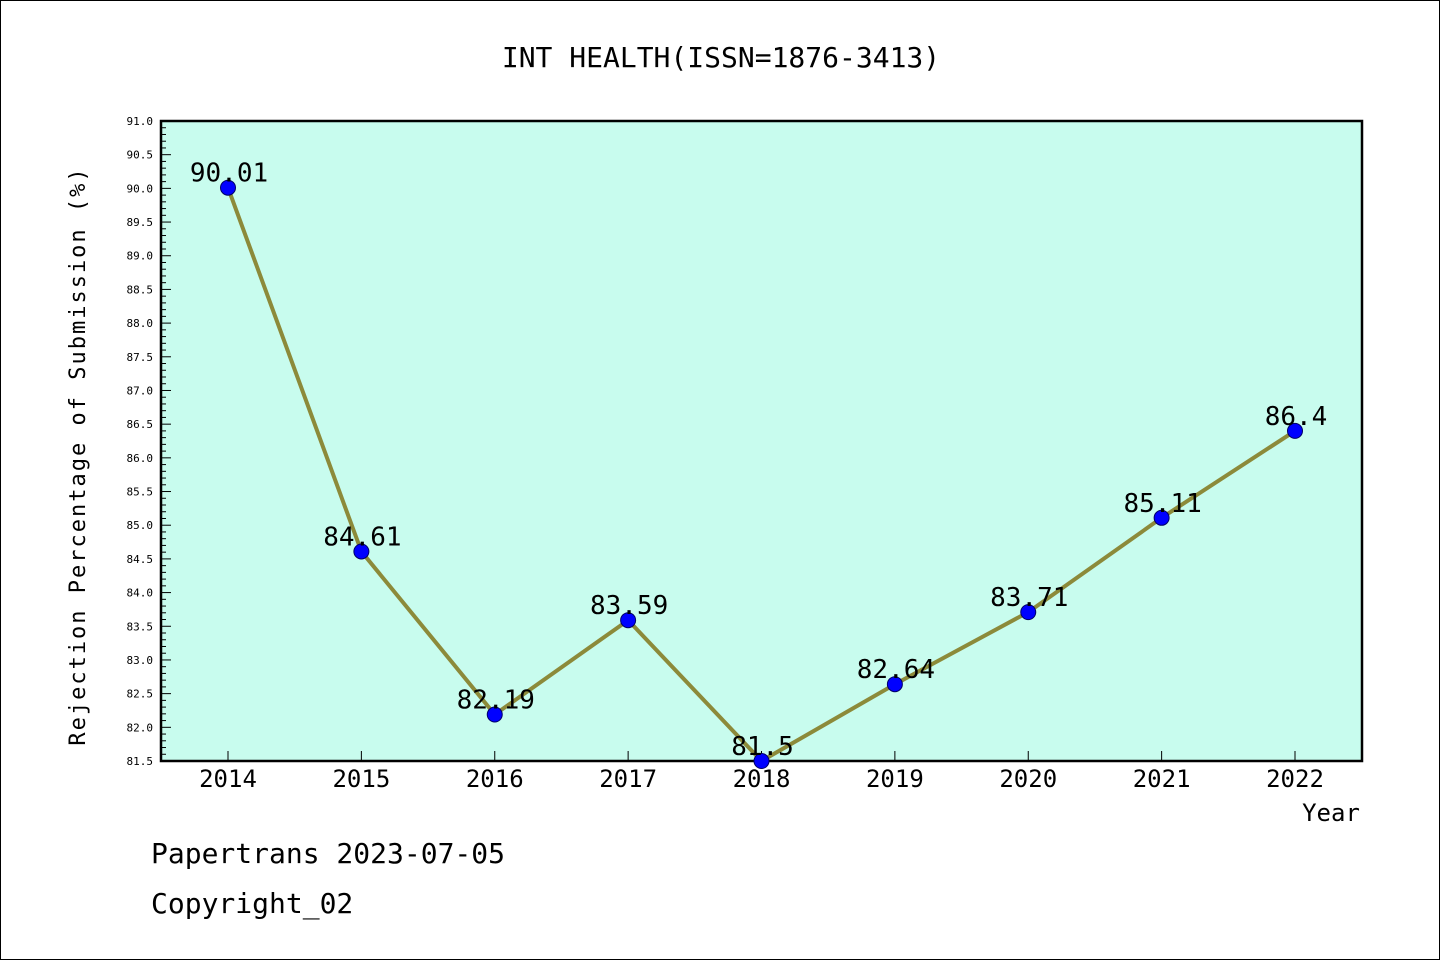 Image resolution: width=1440 pixels, height=960 pixels. What do you see at coordinates (896, 670) in the screenshot?
I see `data-label: 82.64` at bounding box center [896, 670].